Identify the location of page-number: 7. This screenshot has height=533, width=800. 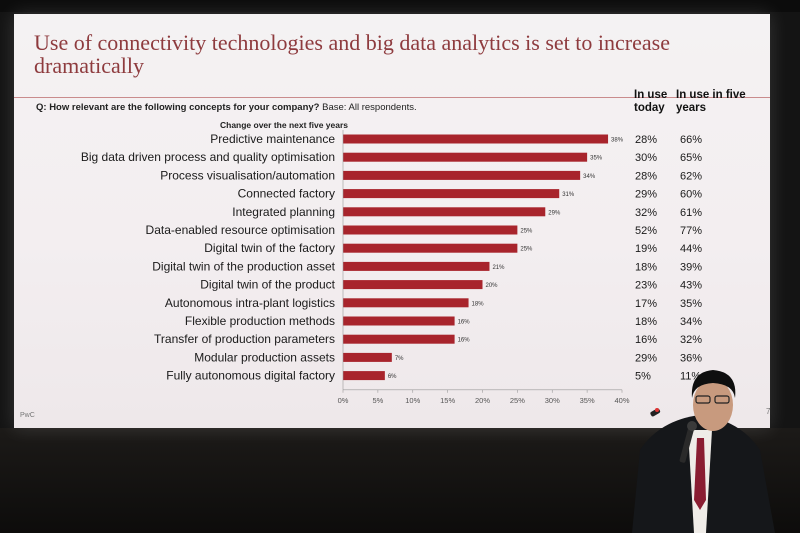
(768, 411).